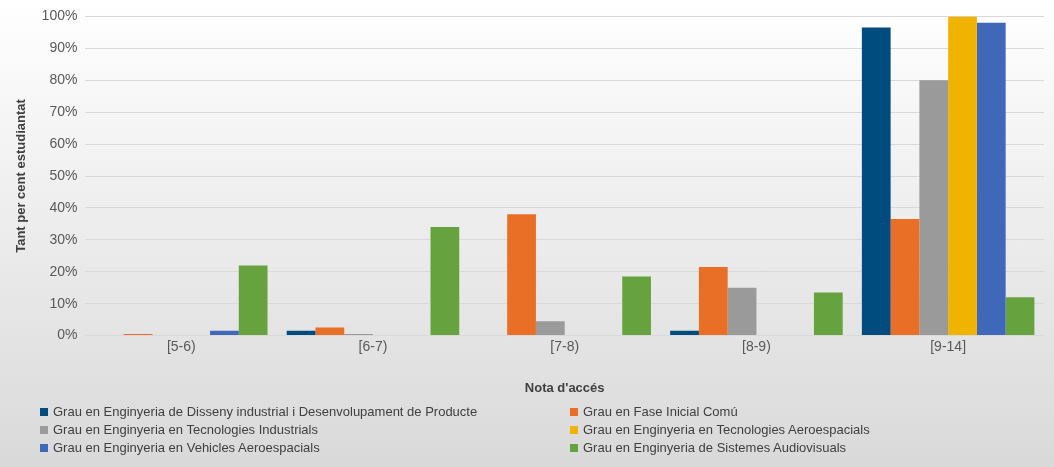 Image resolution: width=1054 pixels, height=467 pixels. What do you see at coordinates (63, 206) in the screenshot?
I see `y-tick-label: 40%` at bounding box center [63, 206].